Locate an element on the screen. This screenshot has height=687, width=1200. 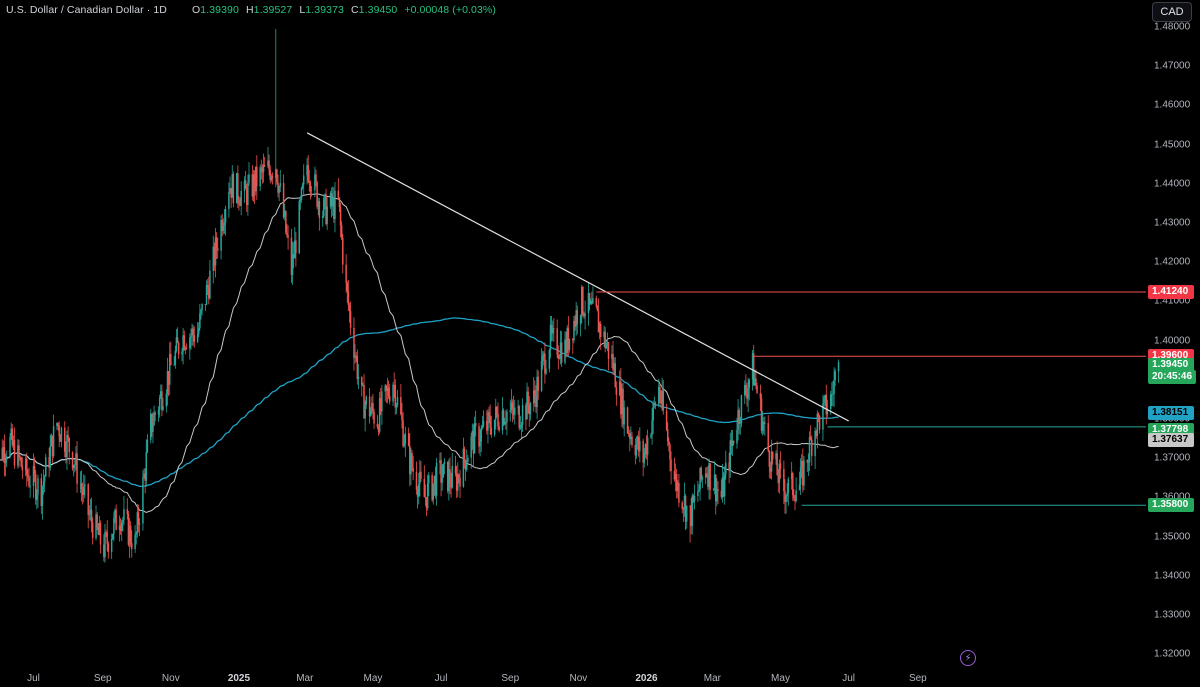
low-label: L is located at coordinates (302, 10).